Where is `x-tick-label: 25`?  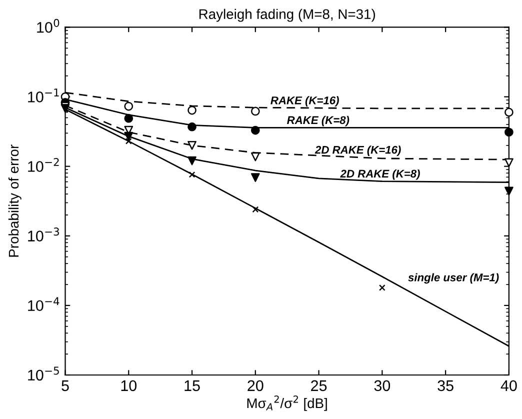
x-tick-label: 25 is located at coordinates (319, 386).